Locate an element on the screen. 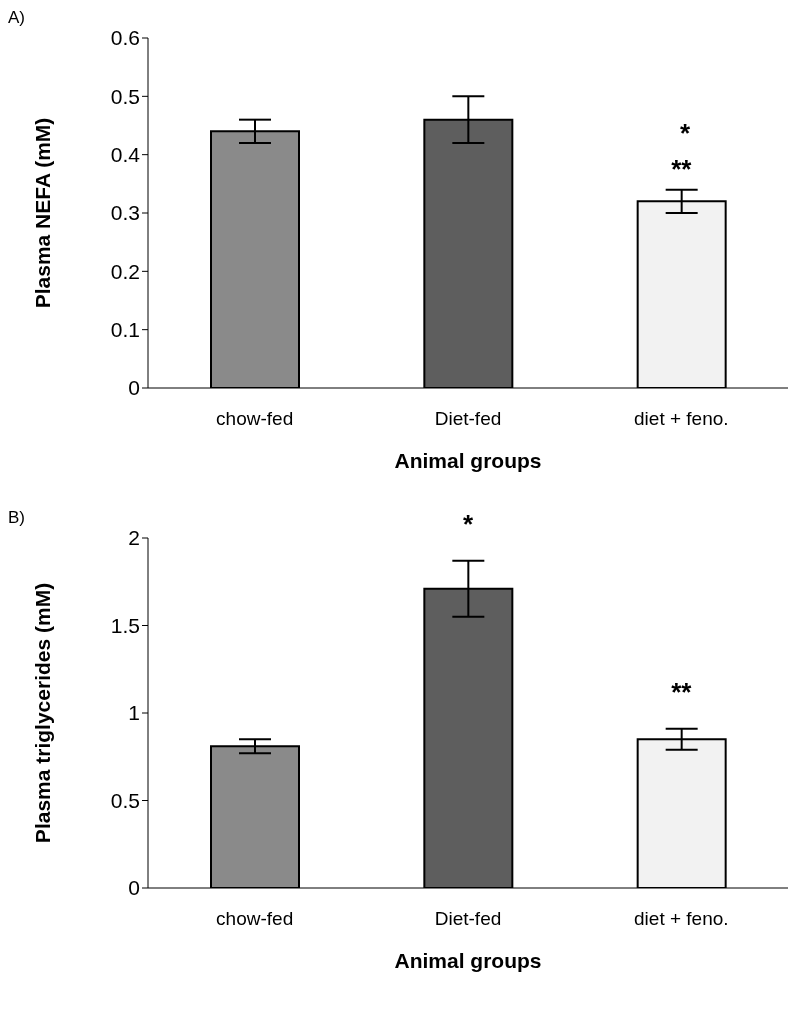 This screenshot has height=1031, width=808. y-tick-label: 2 is located at coordinates (134, 538).